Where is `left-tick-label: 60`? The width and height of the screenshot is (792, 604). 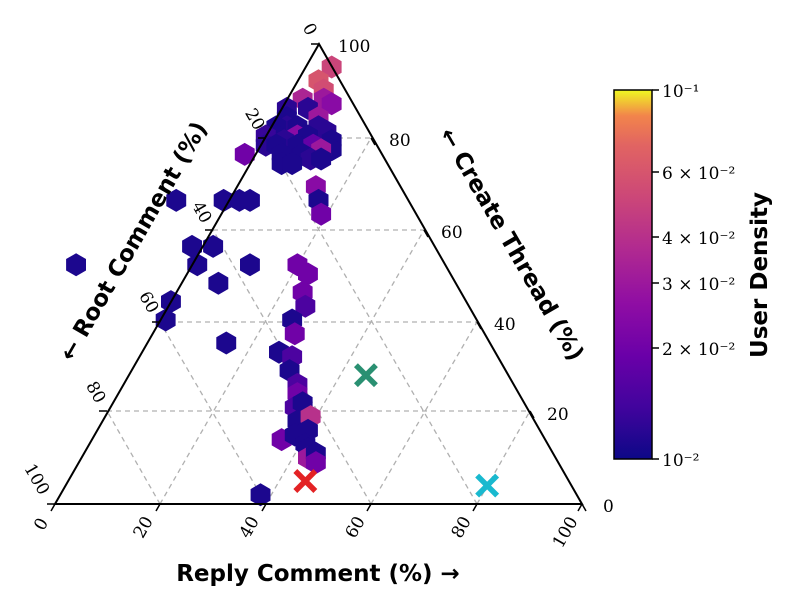
left-tick-label: 60 is located at coordinates (148, 302).